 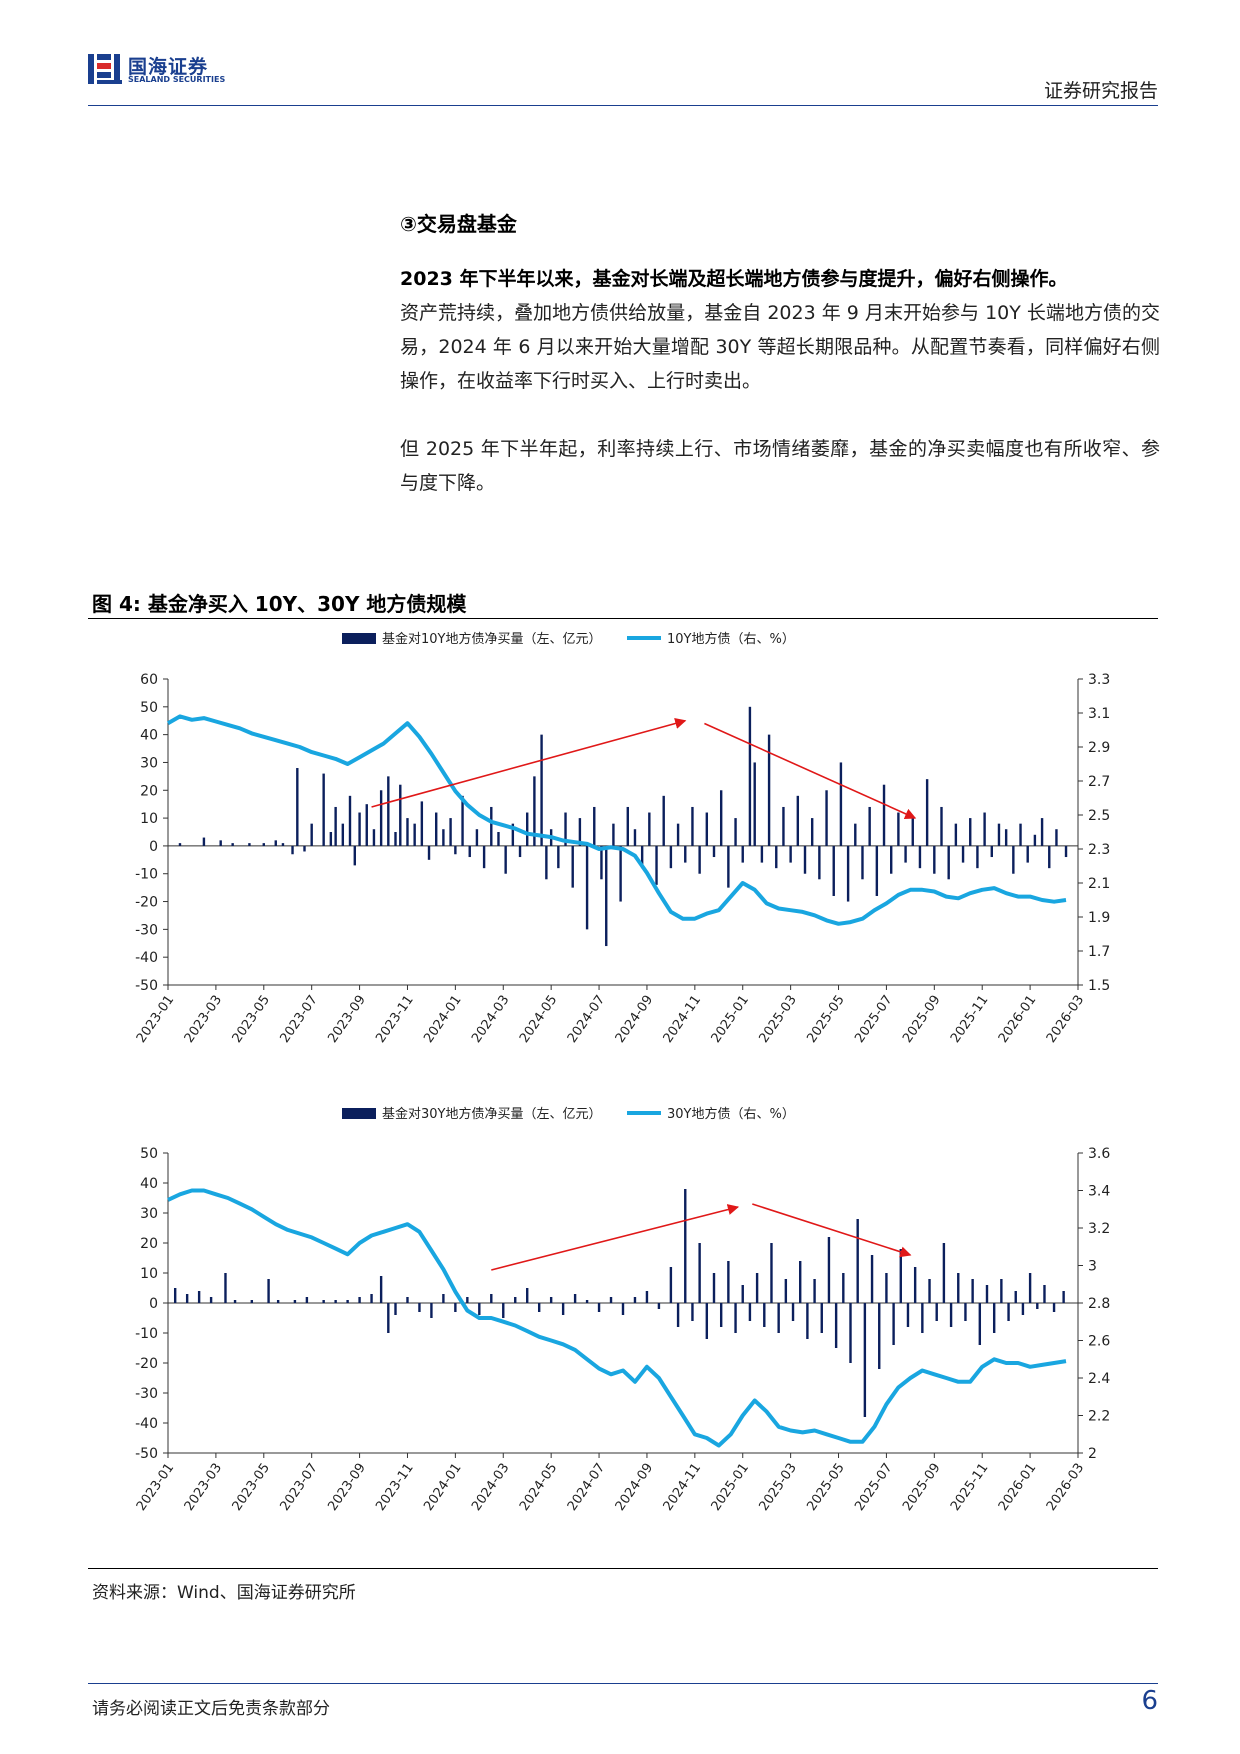 I want to click on left-tick-label: 20, so click(x=149, y=1244).